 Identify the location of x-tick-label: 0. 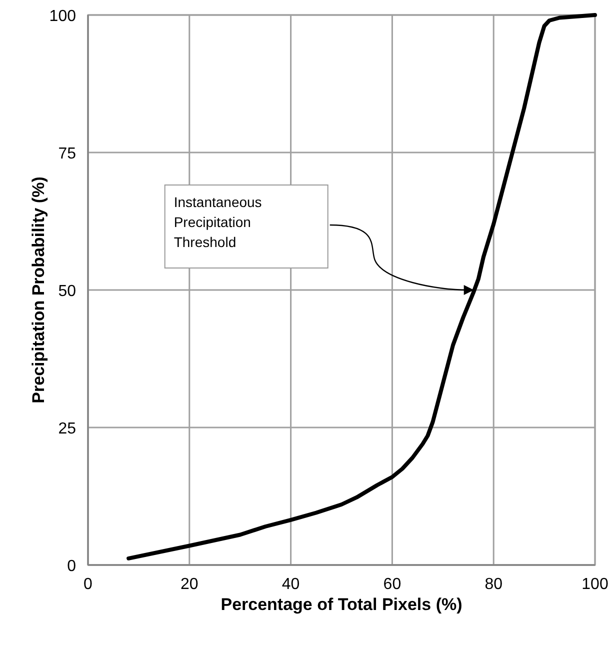
(88, 584).